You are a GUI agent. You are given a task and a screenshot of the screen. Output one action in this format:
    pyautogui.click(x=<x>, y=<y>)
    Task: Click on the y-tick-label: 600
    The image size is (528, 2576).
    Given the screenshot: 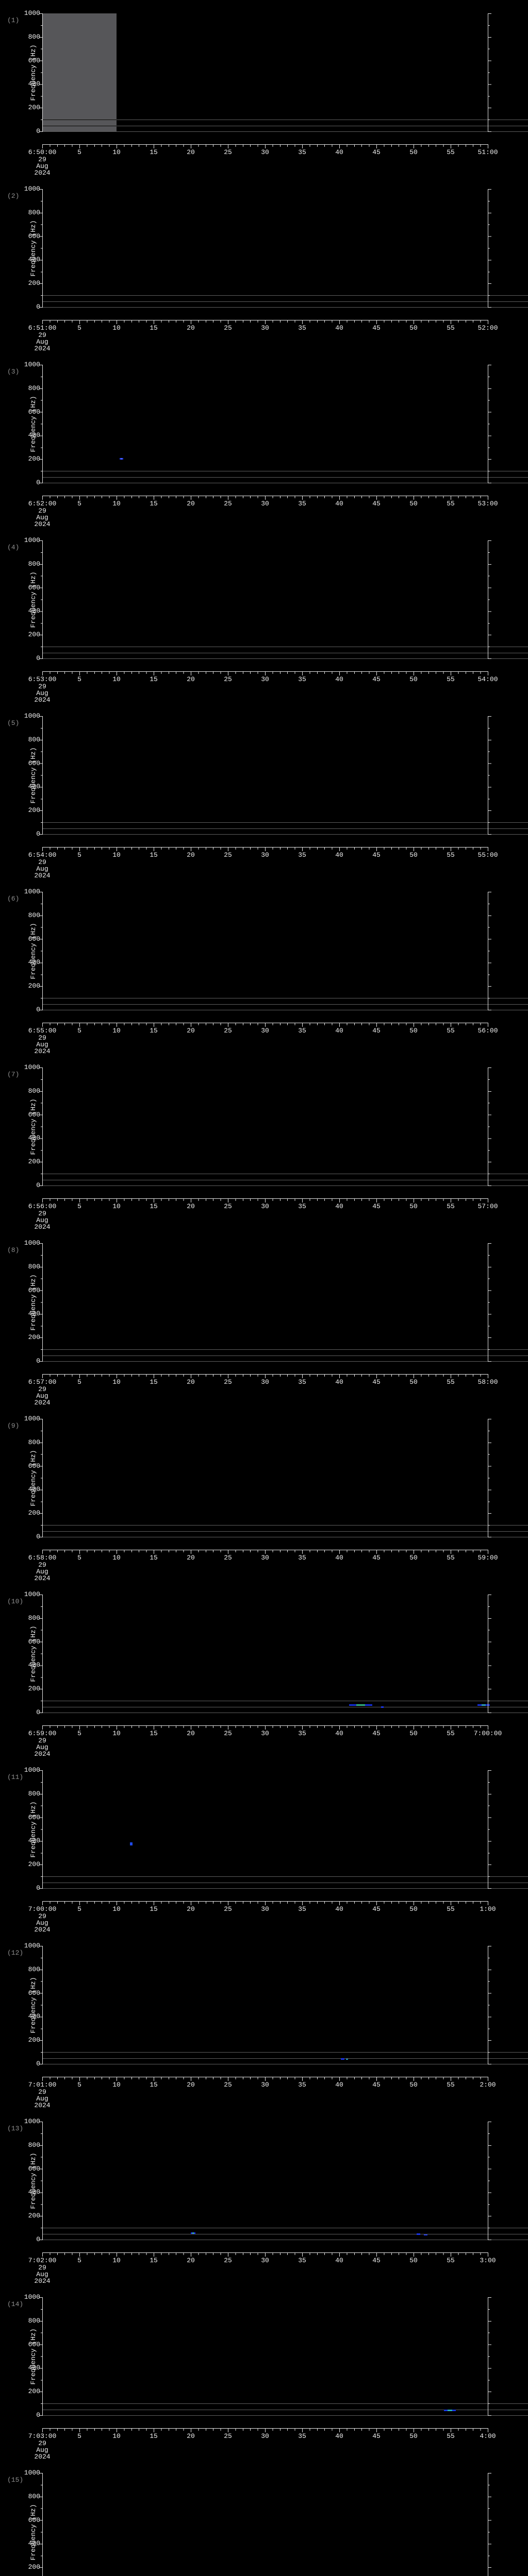 What is the action you would take?
    pyautogui.click(x=34, y=1993)
    